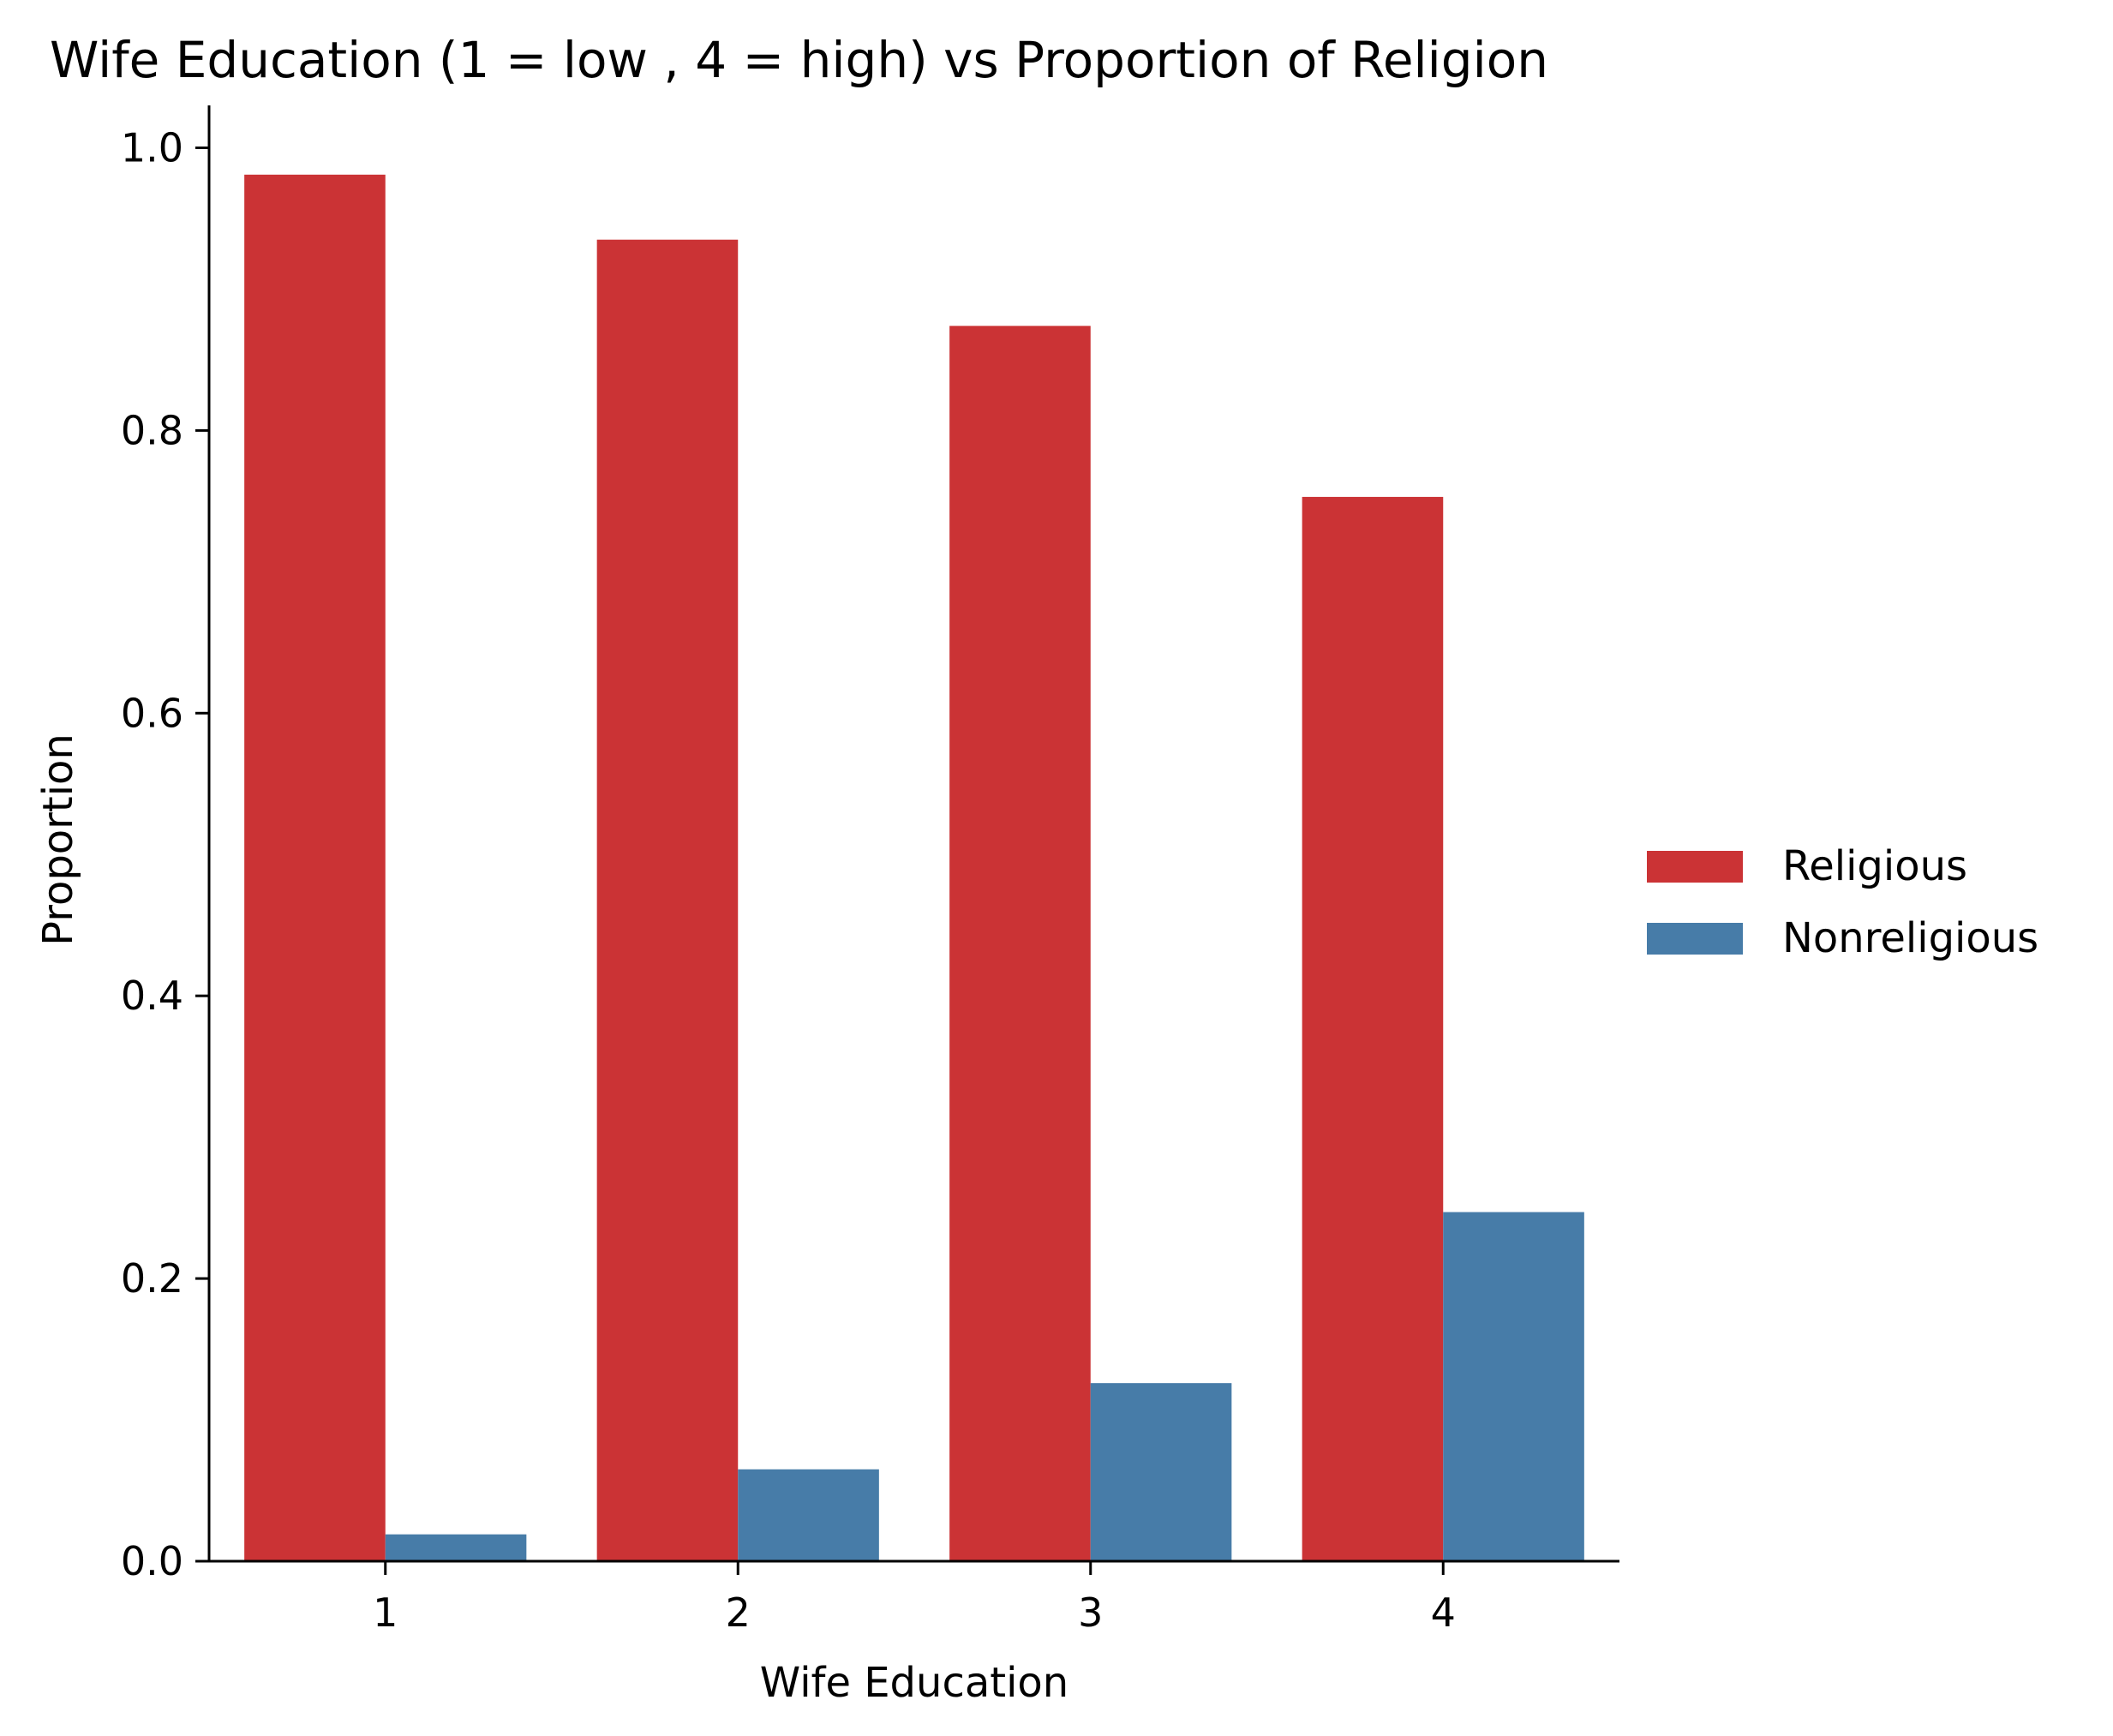 The height and width of the screenshot is (1736, 2113). I want to click on x-tick-label: 1, so click(385, 1612).